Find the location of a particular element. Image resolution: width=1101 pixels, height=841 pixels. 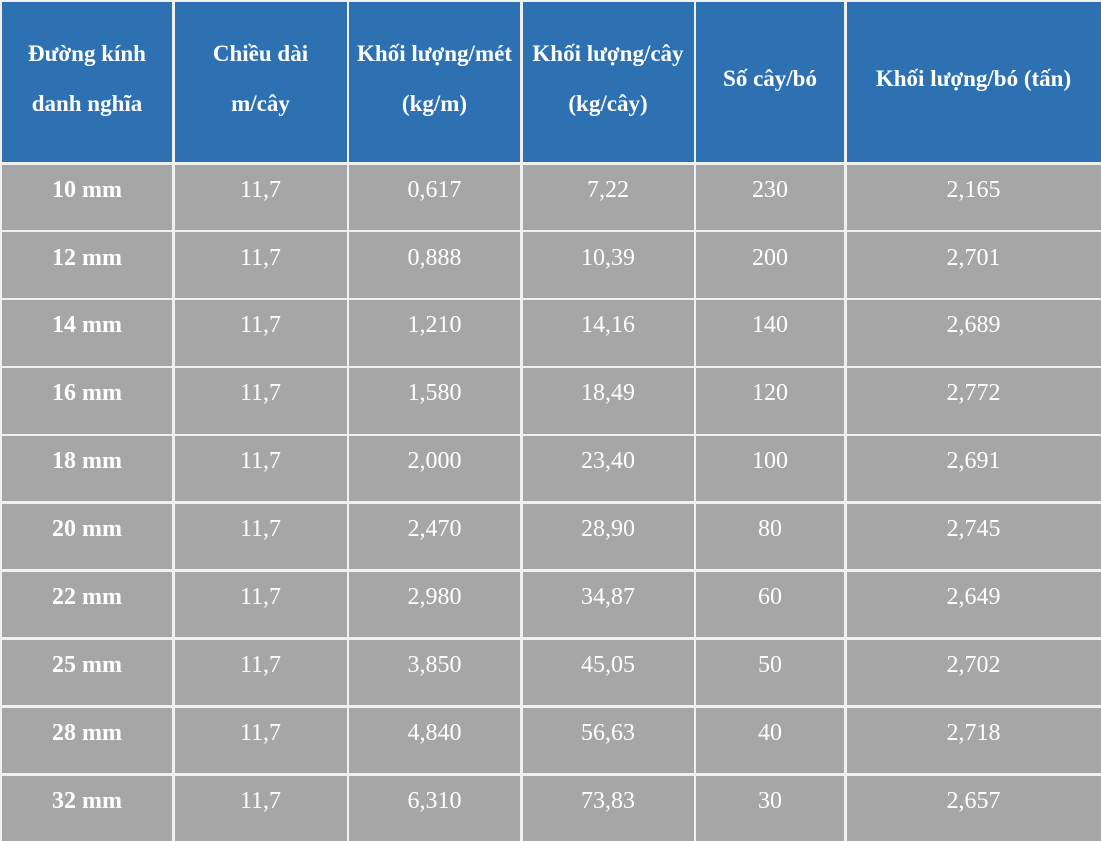

column-header: Khối lượng/bó (tấn) is located at coordinates (973, 82).